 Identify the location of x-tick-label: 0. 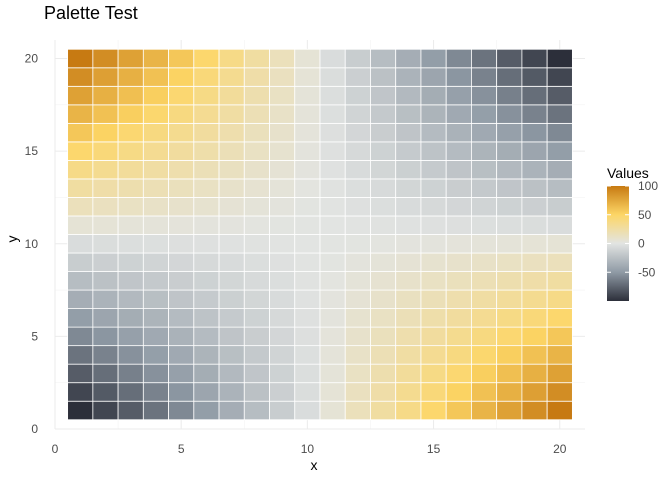
(55, 449).